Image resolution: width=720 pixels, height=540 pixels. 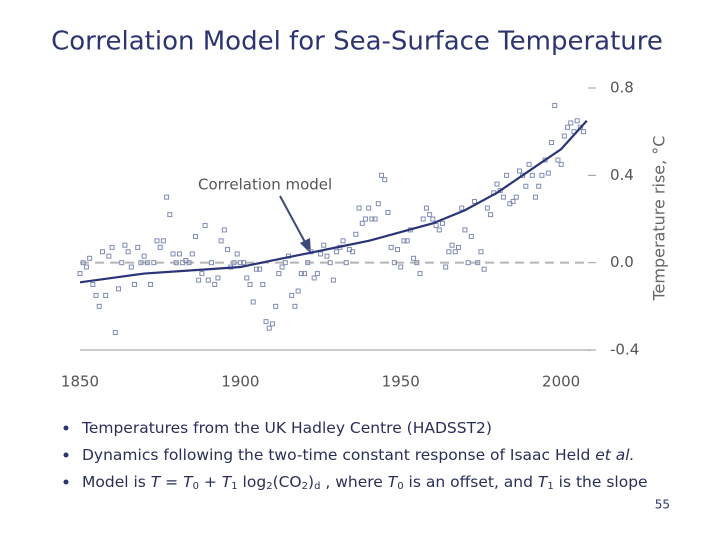 I want to click on bullet-segment: , where, so click(x=353, y=482).